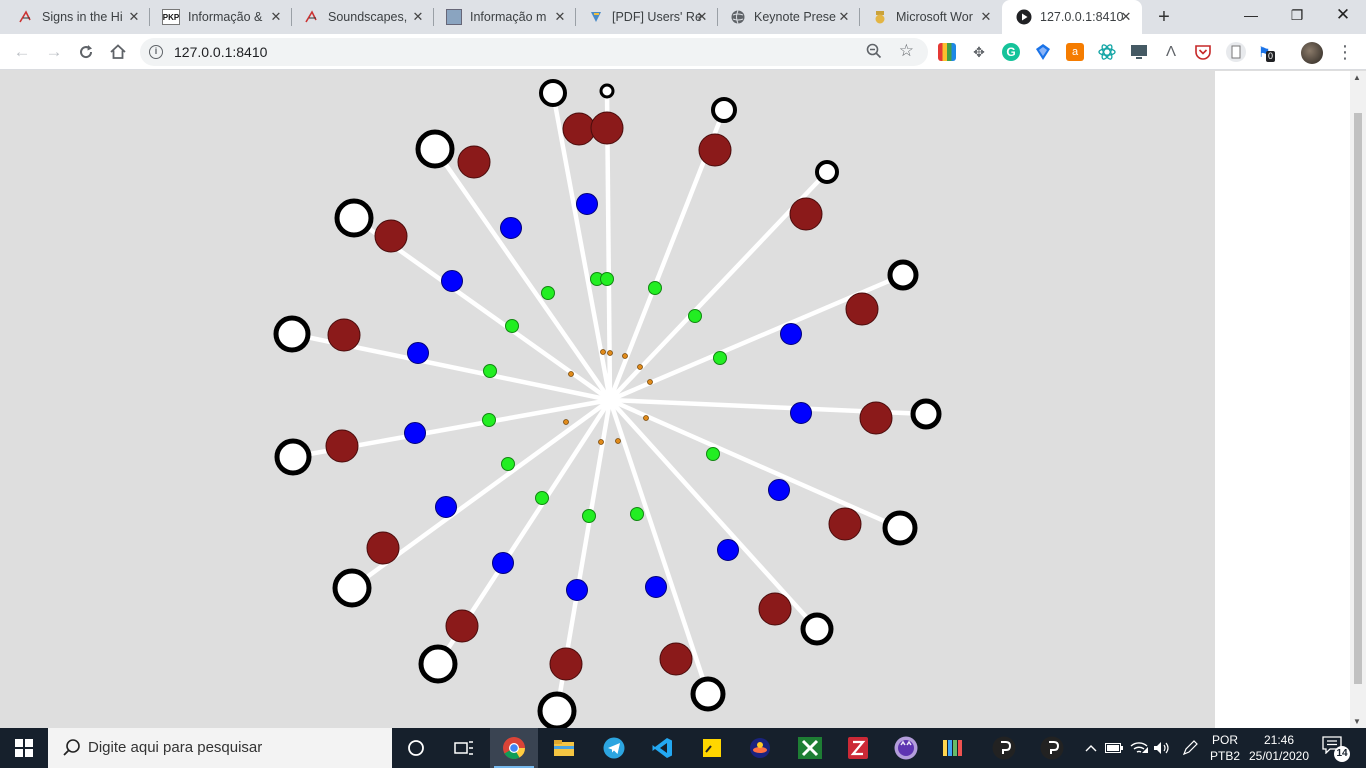 The image size is (1366, 768). Describe the element at coordinates (874, 53) in the screenshot. I see `zoom-icon` at that location.